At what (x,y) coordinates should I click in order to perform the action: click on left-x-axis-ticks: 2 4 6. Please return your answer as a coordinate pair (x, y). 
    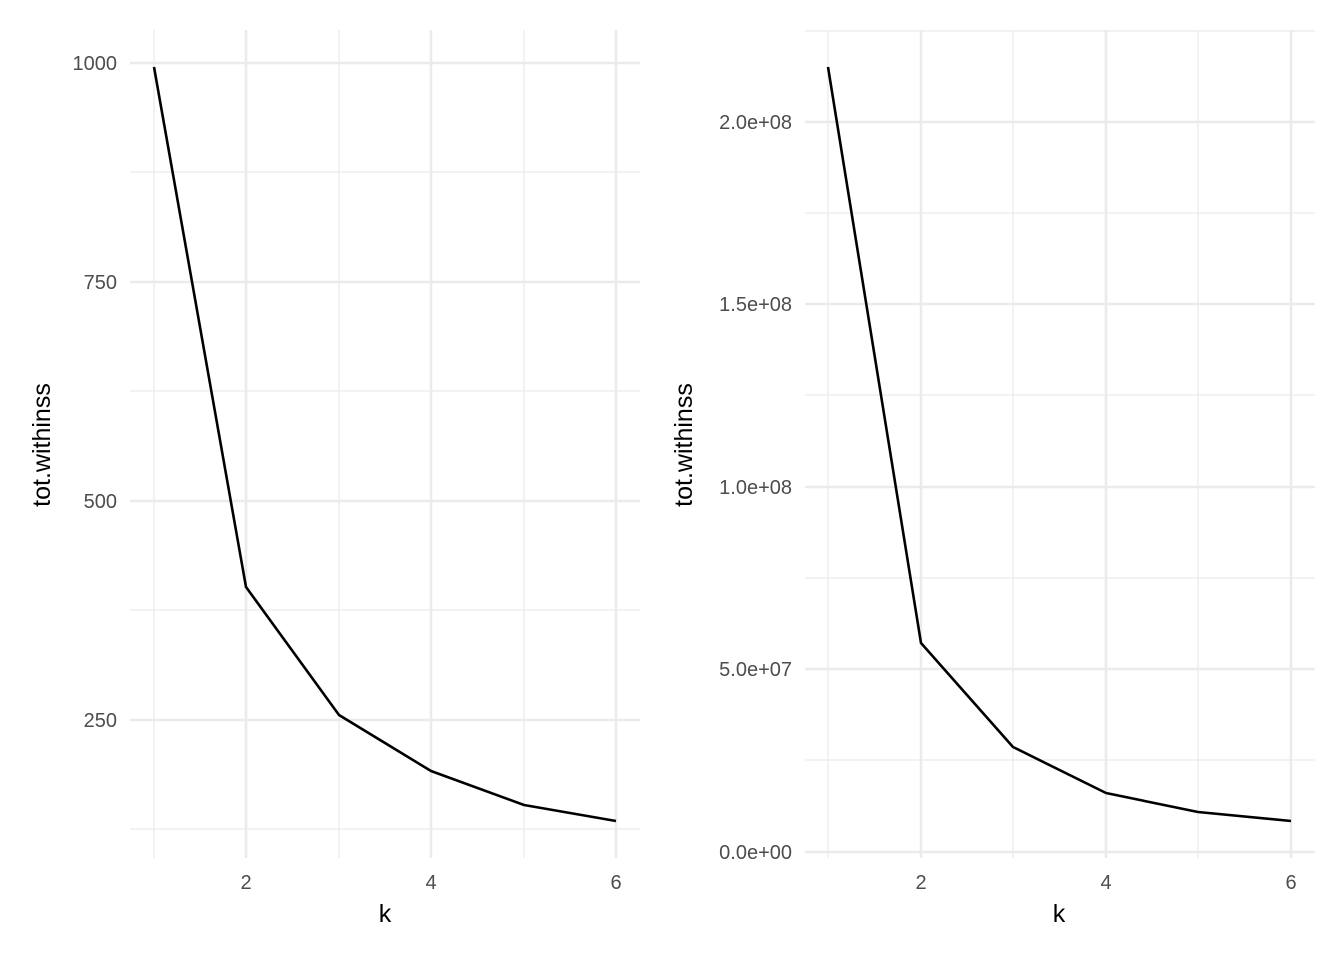
    Looking at the image, I should click on (430, 883).